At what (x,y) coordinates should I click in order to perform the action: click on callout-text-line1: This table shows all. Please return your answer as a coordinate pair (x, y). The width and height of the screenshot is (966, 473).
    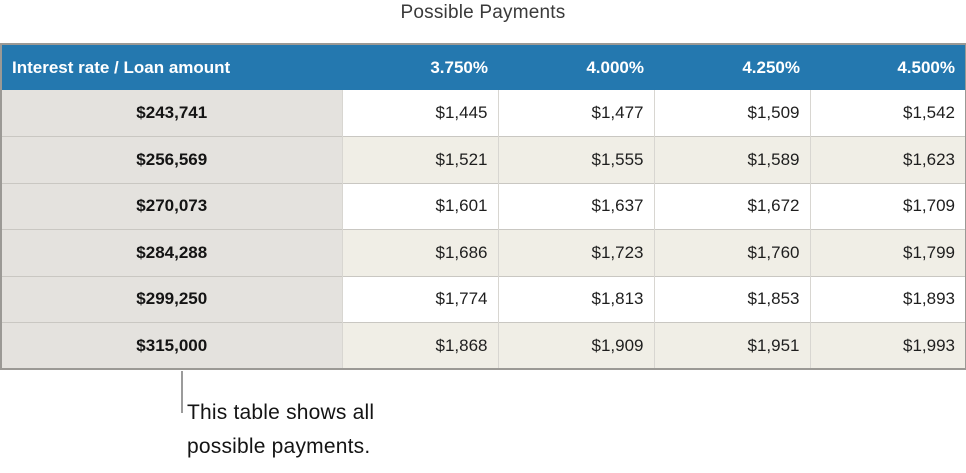
    Looking at the image, I should click on (281, 412).